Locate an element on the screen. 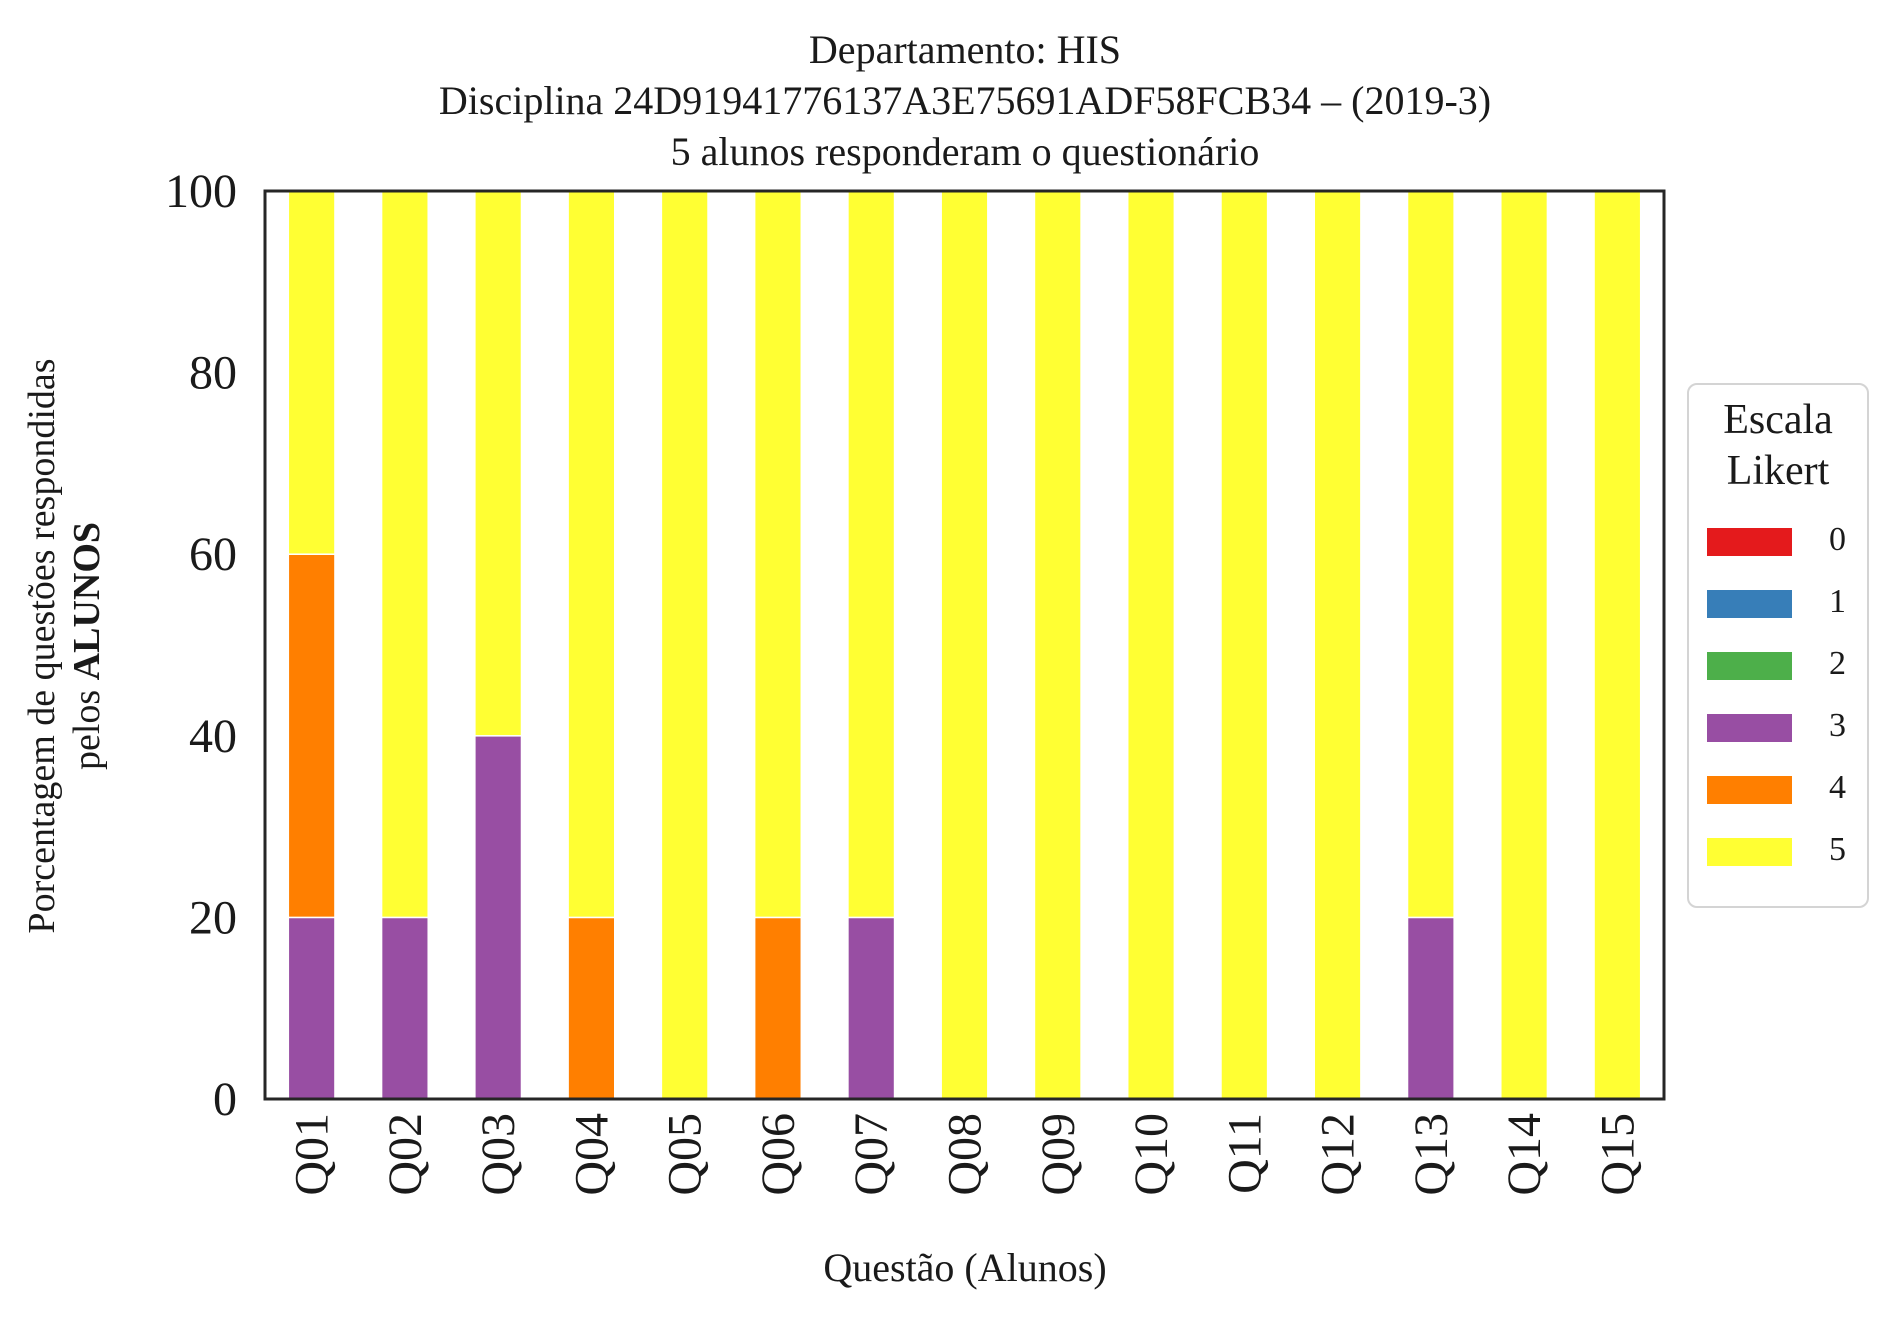  title-line-3: 5 alunos responderam o questionário is located at coordinates (965, 151).